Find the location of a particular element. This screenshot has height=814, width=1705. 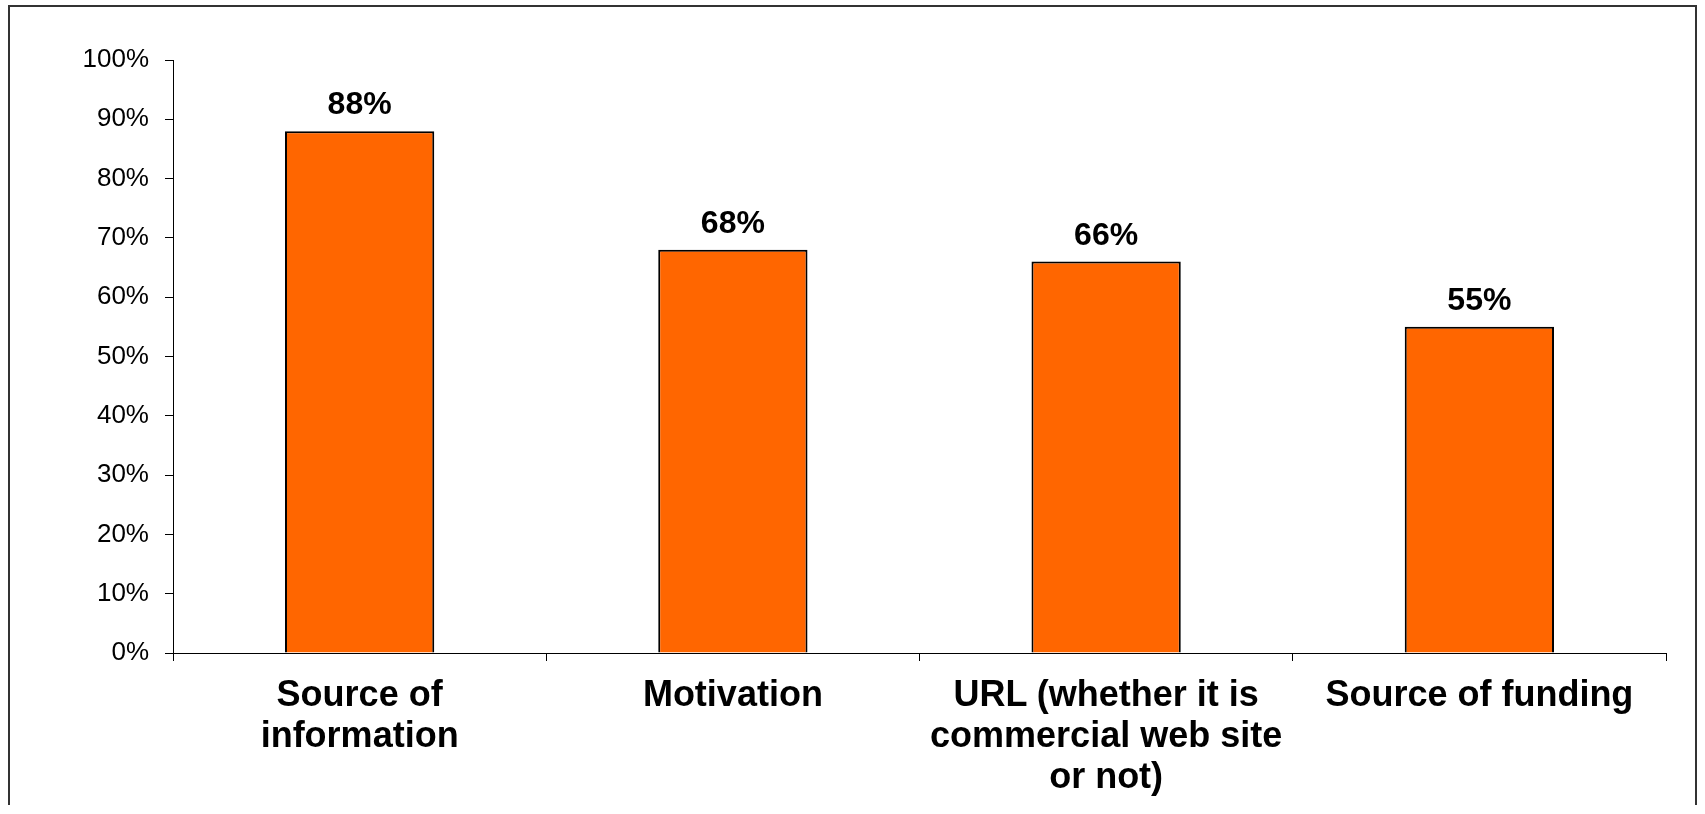

y-tick-label: 20% is located at coordinates (122, 532).